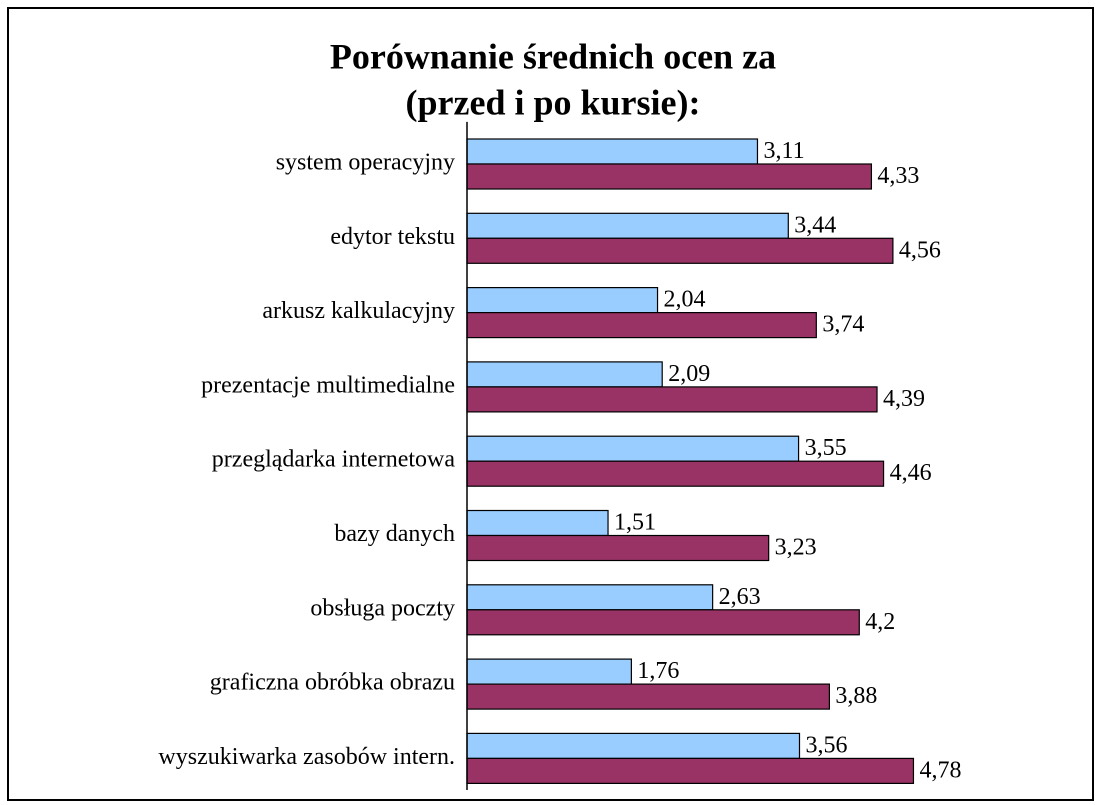 Image resolution: width=1101 pixels, height=805 pixels. Describe the element at coordinates (358, 311) in the screenshot. I see `category-label: arkusz kalkulacyjny` at that location.